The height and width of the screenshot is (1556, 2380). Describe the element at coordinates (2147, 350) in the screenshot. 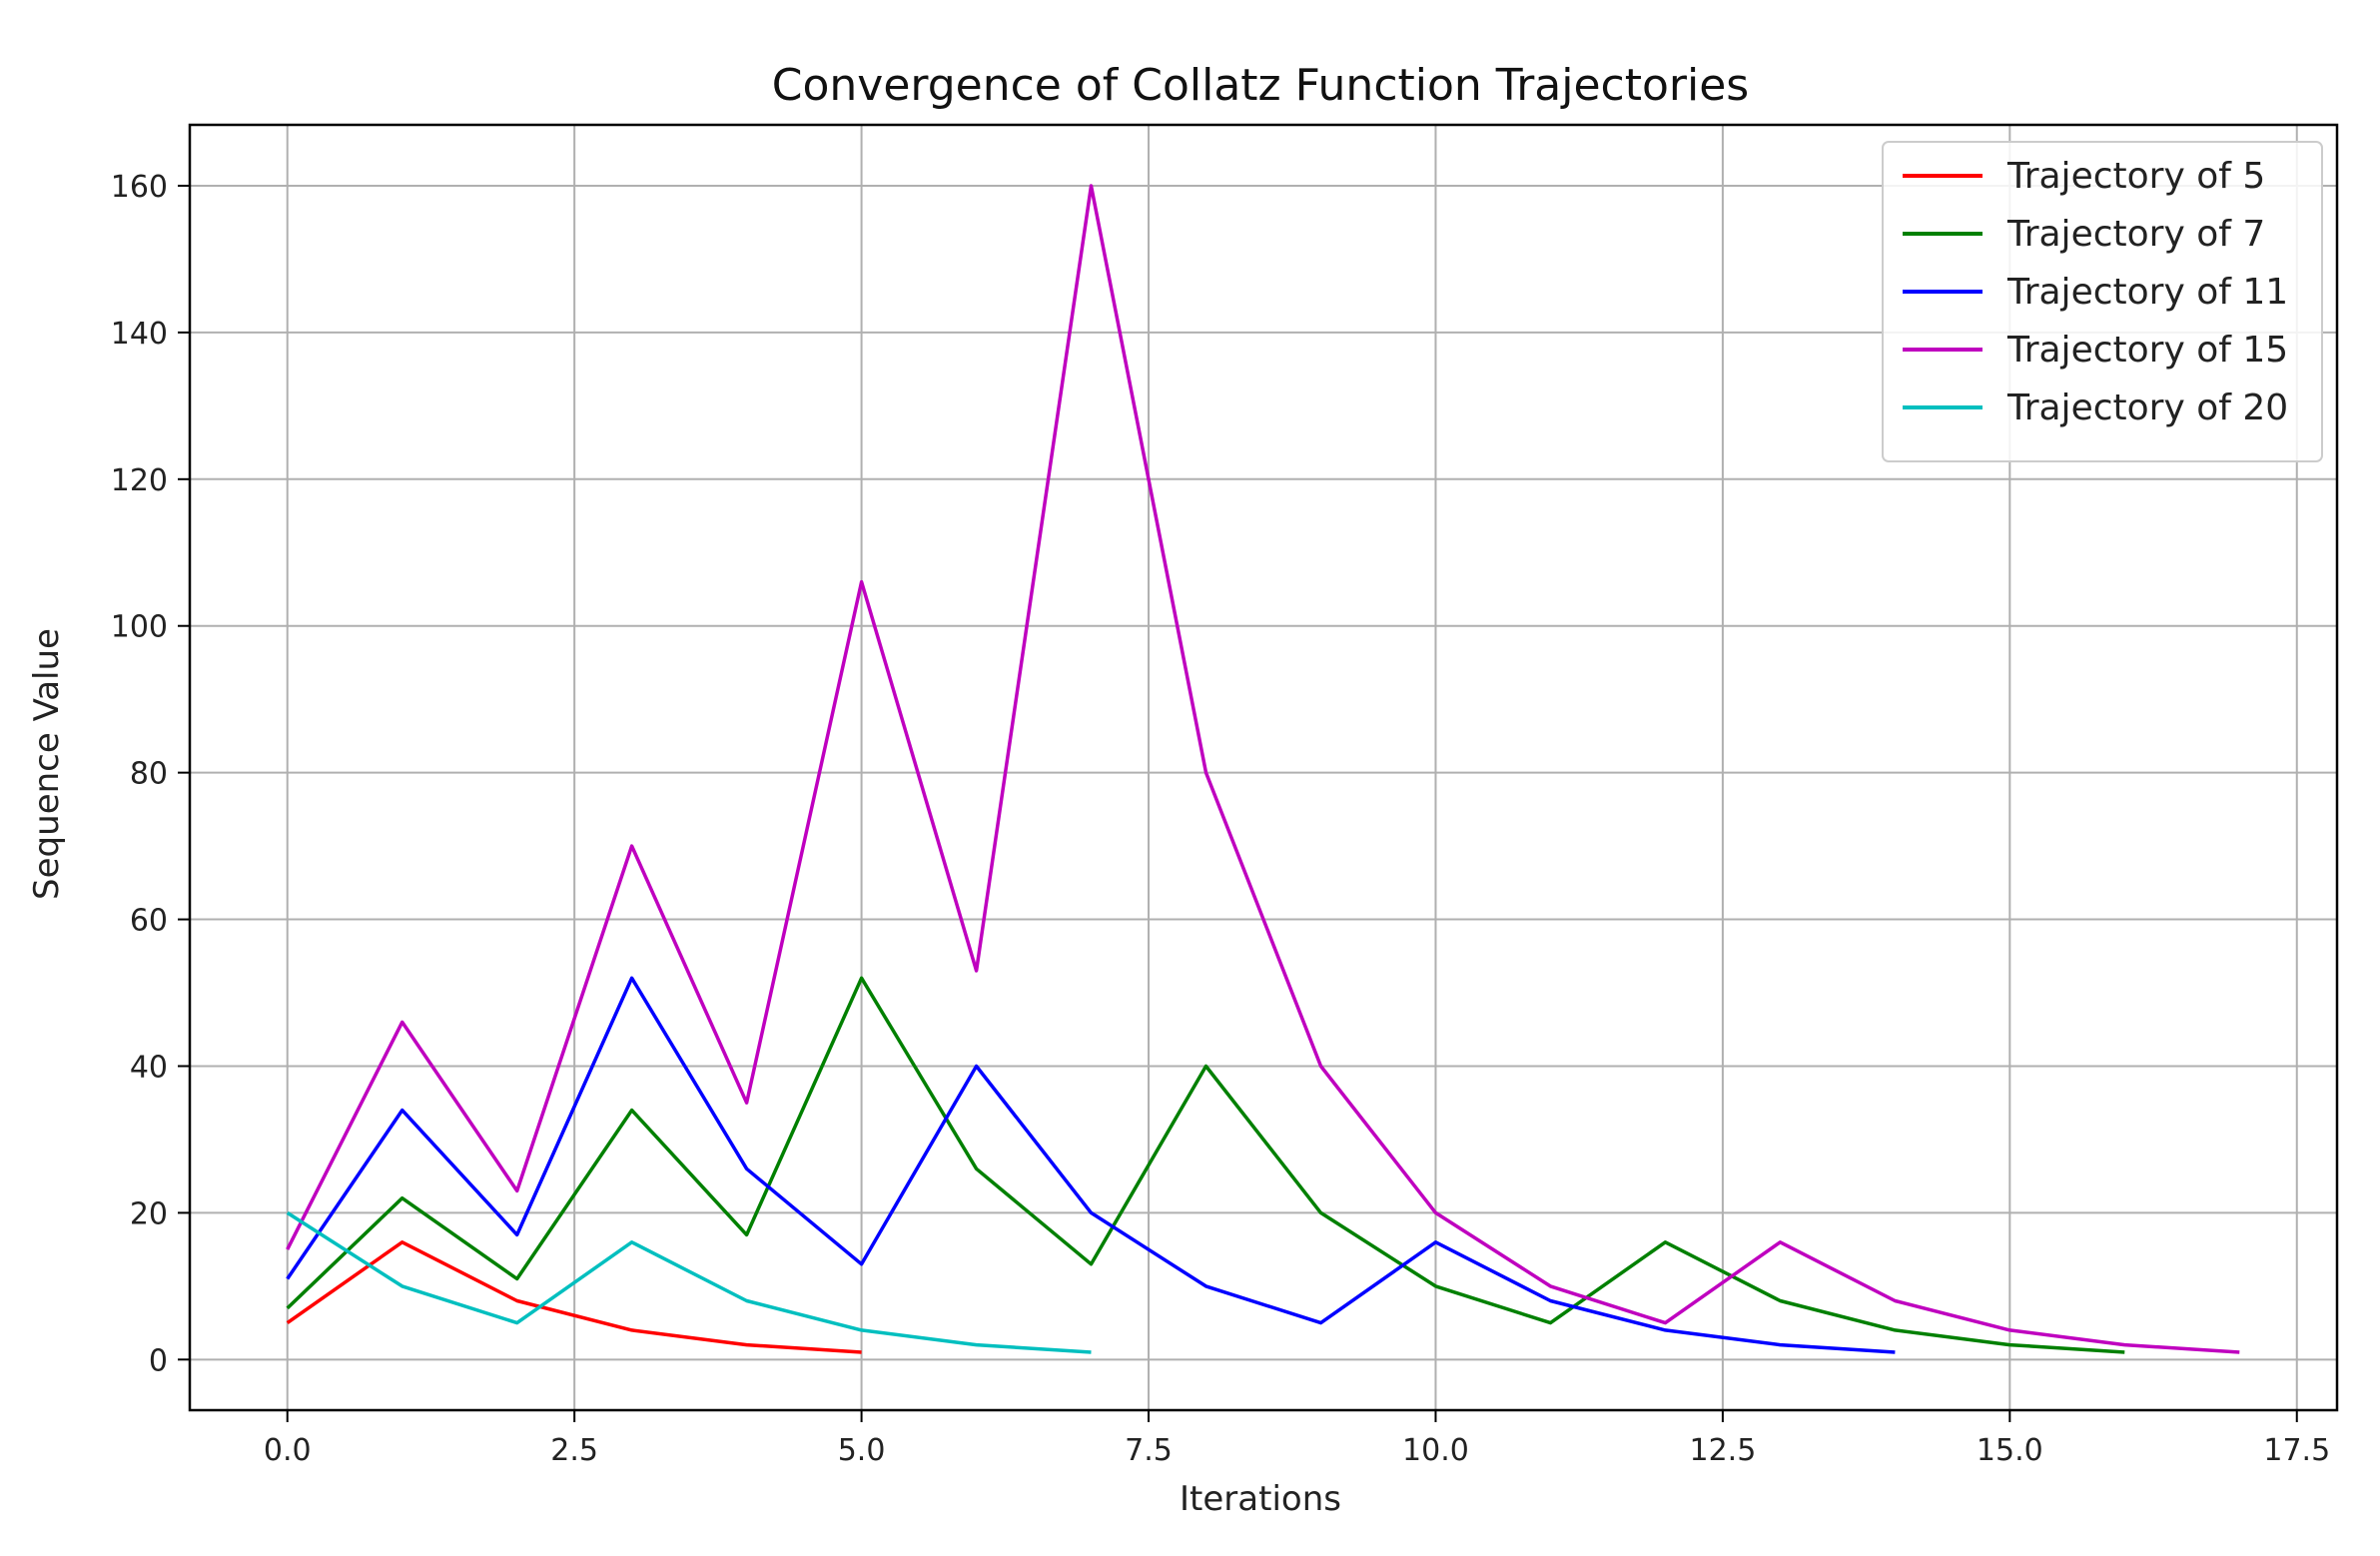

I see `legend-entry: Trajectory of 15` at that location.